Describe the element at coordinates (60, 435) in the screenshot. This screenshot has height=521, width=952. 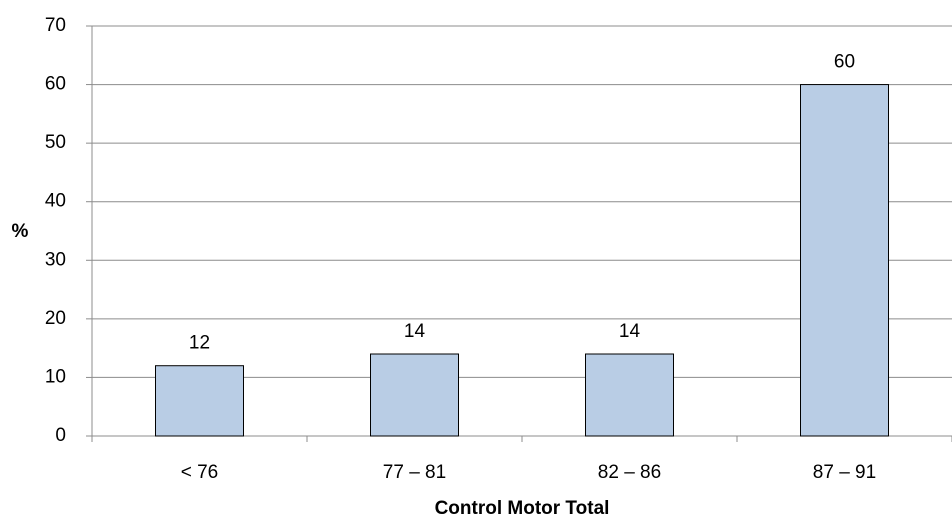
I see `y-tick-label: 0` at that location.